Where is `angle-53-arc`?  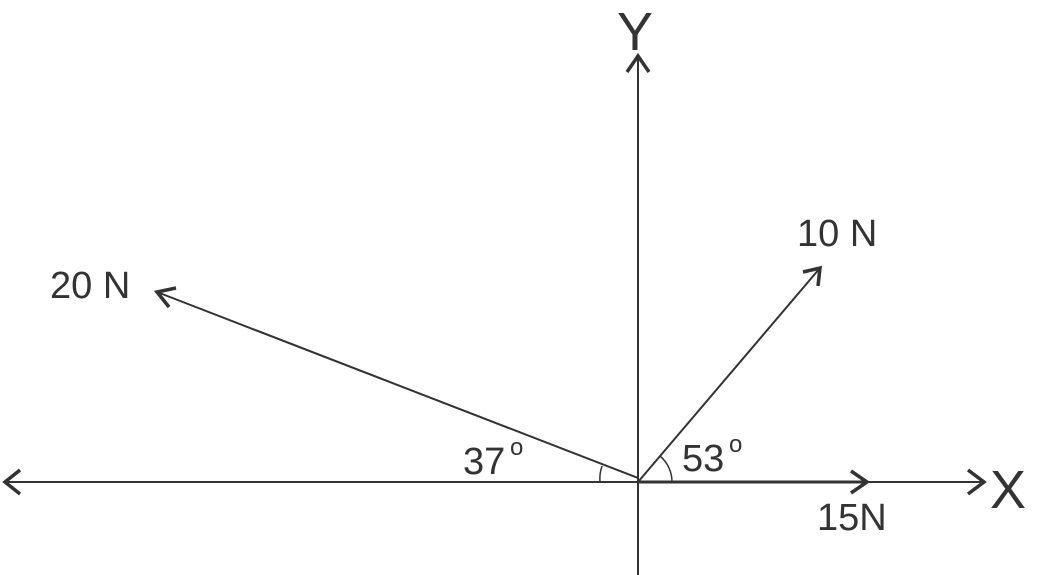 angle-53-arc is located at coordinates (666, 469).